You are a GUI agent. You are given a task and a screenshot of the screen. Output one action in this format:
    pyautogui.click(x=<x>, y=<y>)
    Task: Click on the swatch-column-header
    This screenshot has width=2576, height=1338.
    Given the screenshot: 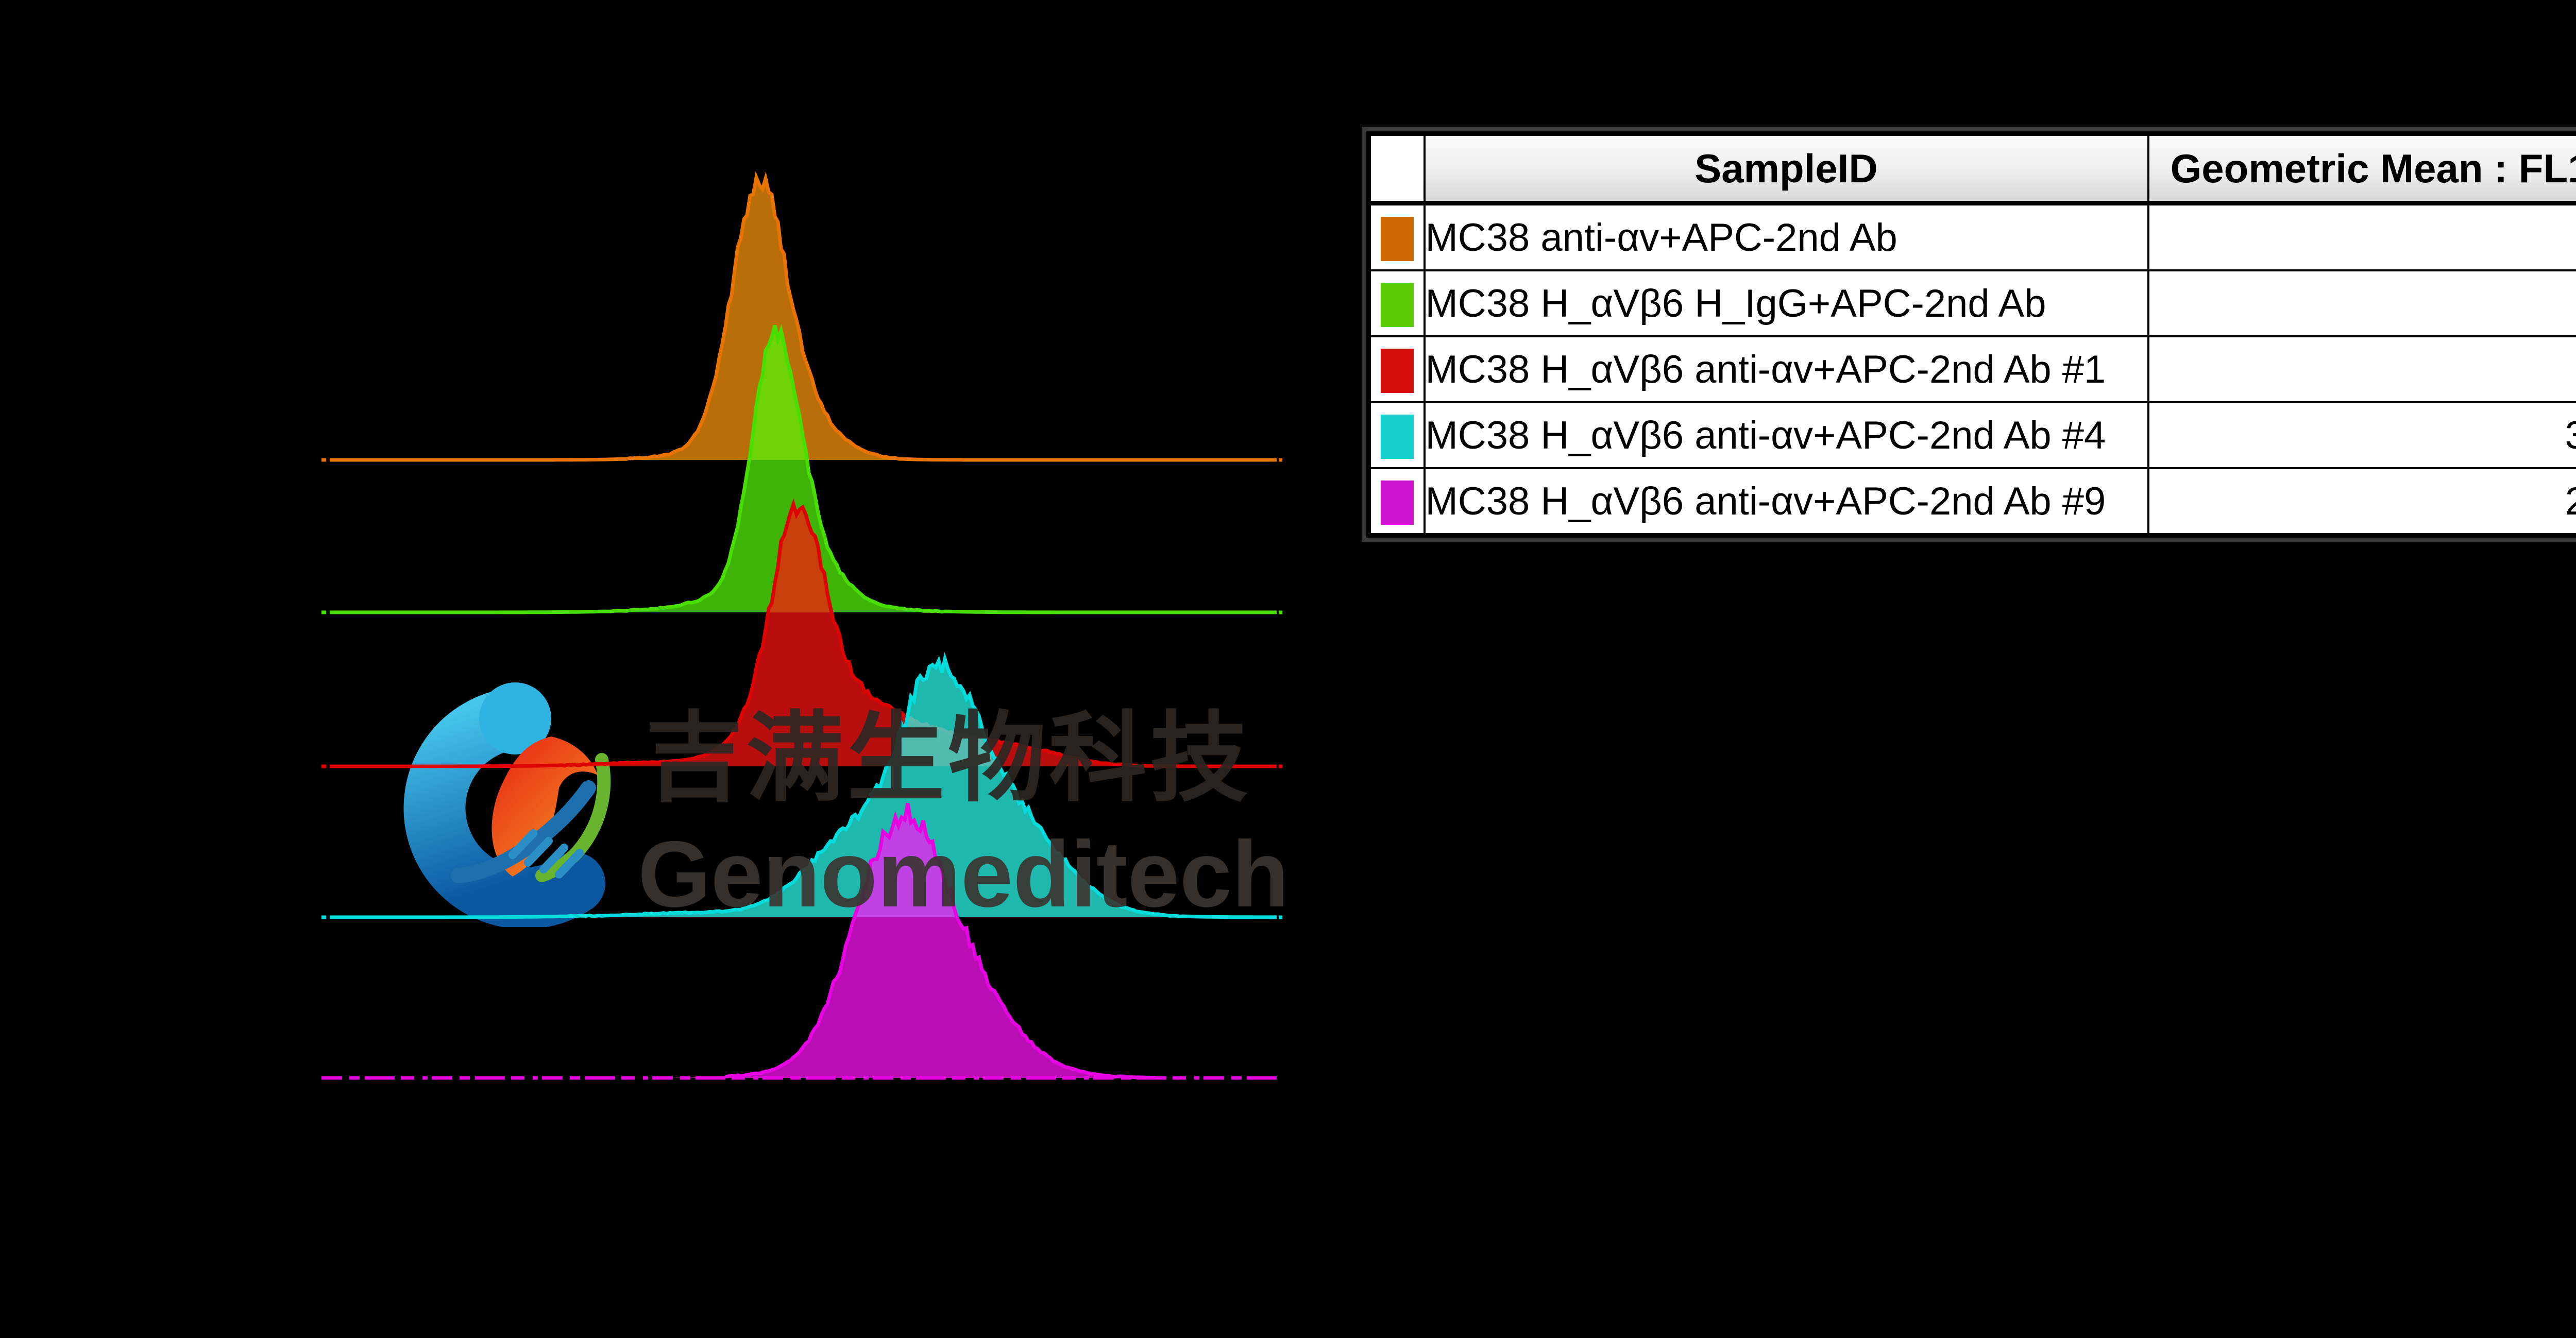 What is the action you would take?
    pyautogui.click(x=1396, y=168)
    